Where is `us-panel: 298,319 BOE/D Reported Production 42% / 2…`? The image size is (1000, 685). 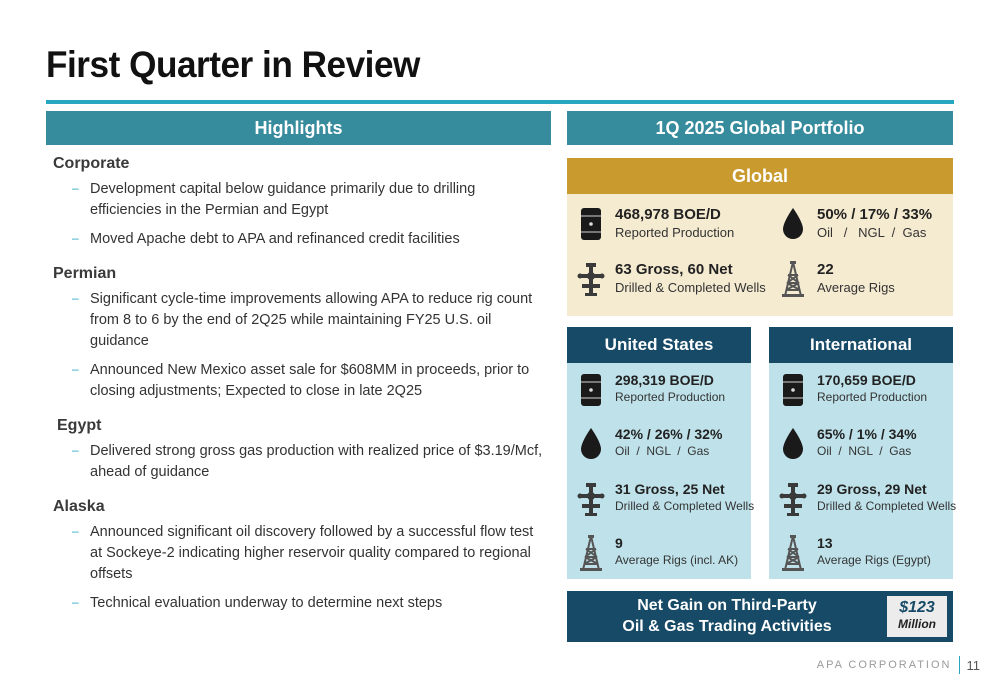 us-panel: 298,319 BOE/D Reported Production 42% / 2… is located at coordinates (660, 471).